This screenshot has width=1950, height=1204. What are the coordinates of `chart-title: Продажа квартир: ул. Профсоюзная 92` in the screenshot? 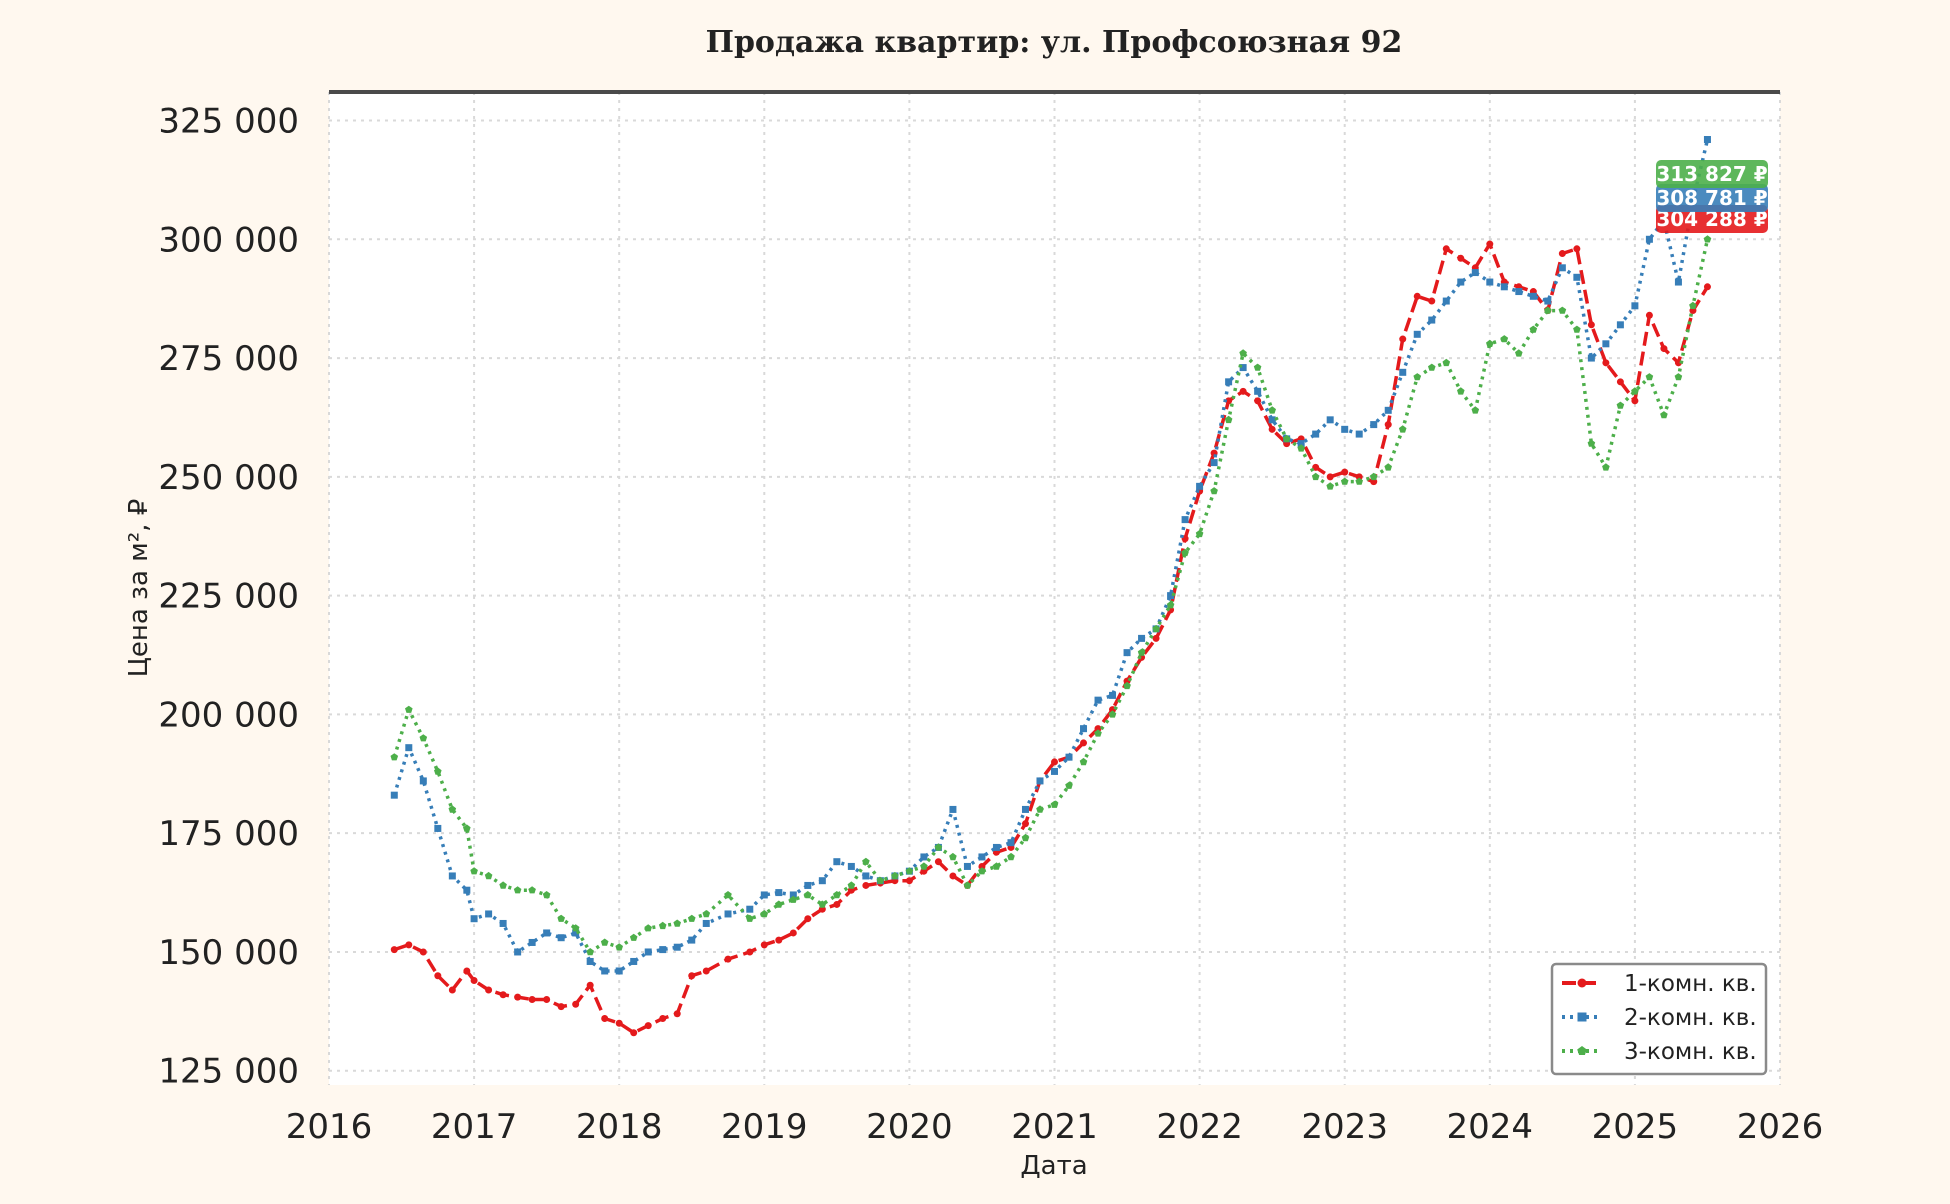 It's located at (1054, 42).